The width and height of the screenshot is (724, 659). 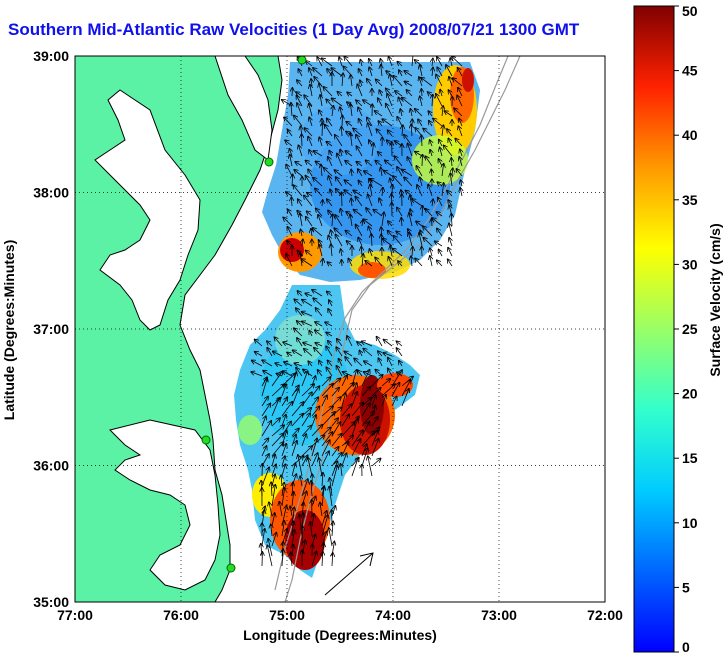 I want to click on delaware-bay, so click(x=243, y=108).